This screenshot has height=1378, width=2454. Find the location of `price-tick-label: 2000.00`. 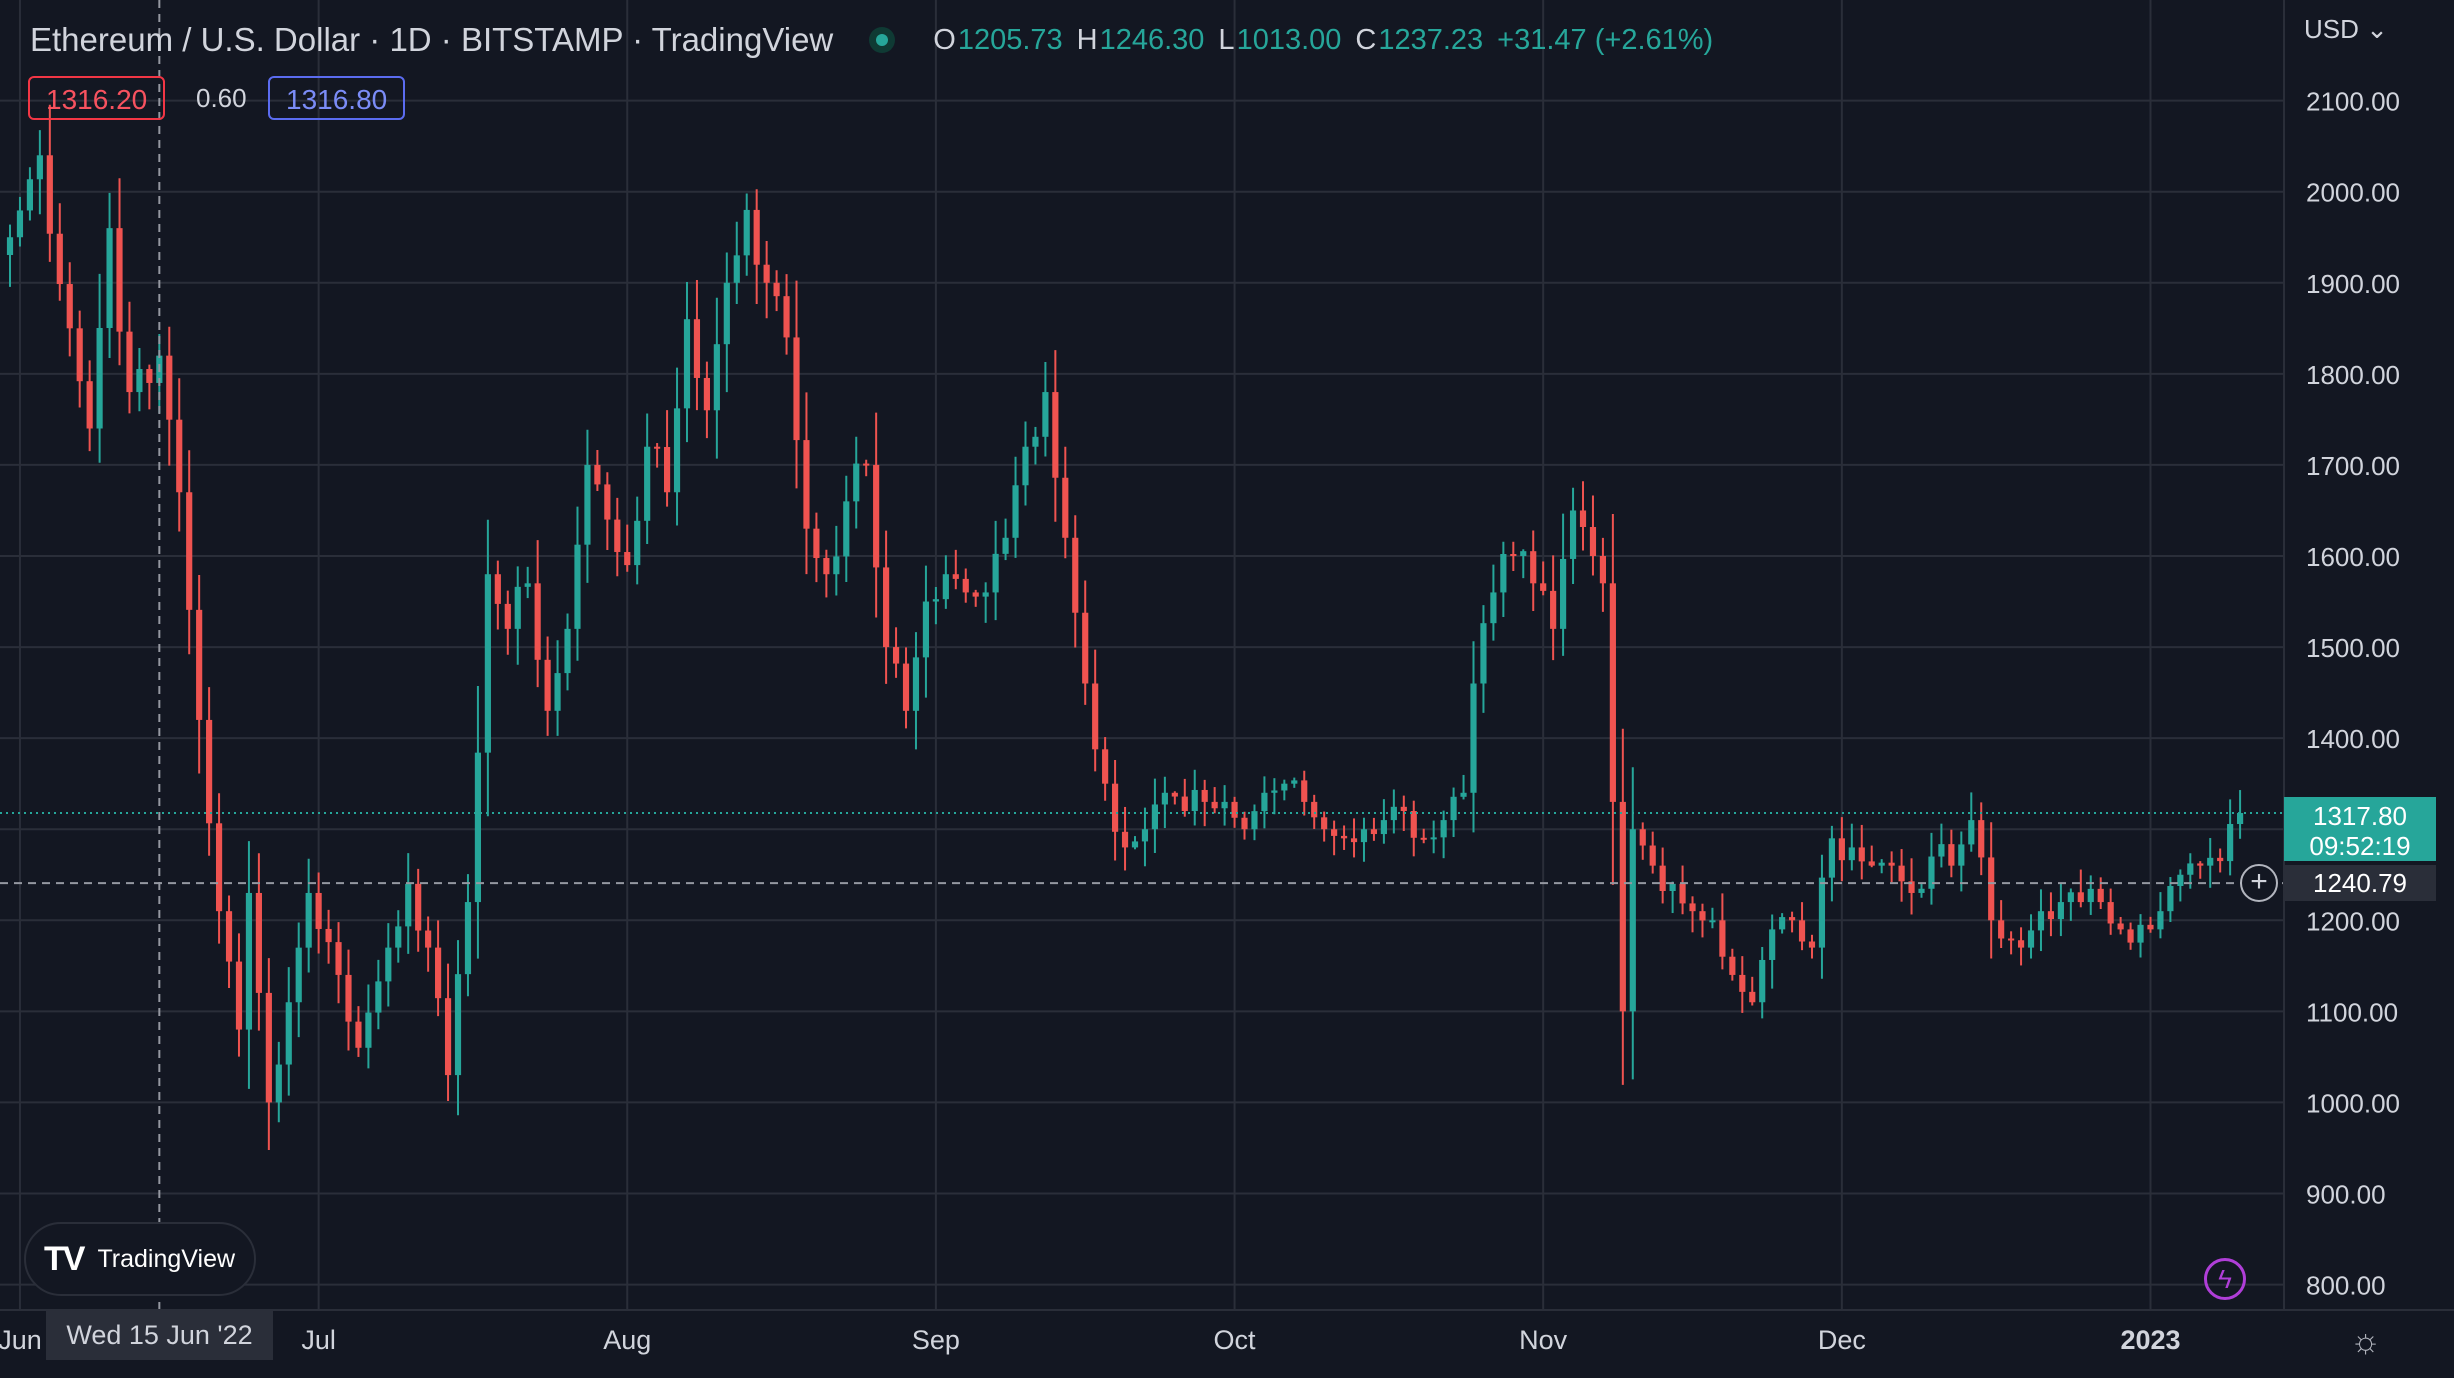

price-tick-label: 2000.00 is located at coordinates (2353, 193).